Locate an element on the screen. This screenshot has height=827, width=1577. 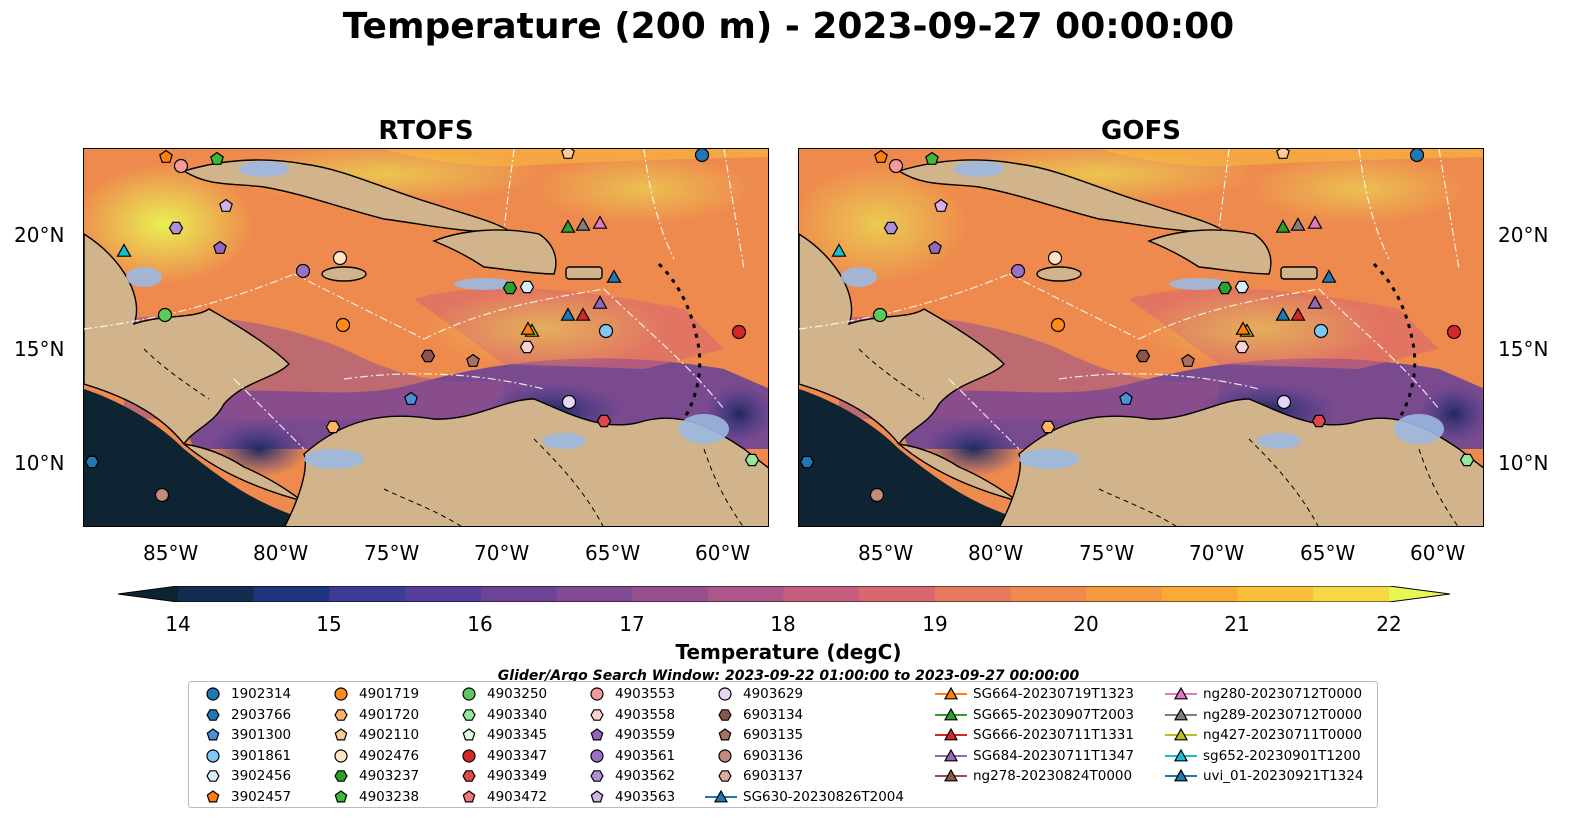
legend-label: 4901719 is located at coordinates (389, 694).